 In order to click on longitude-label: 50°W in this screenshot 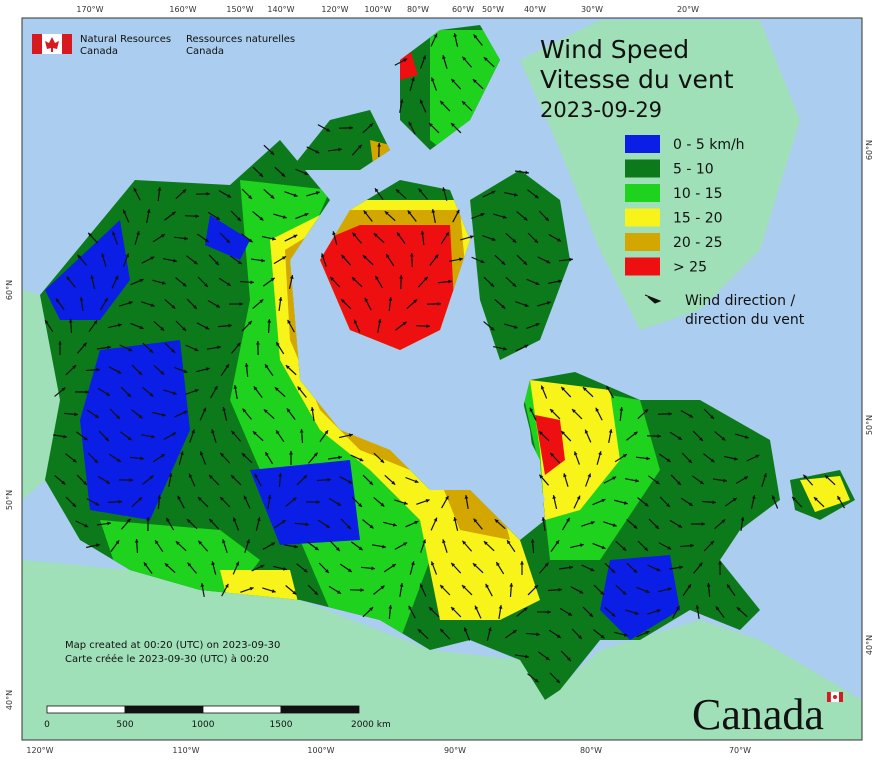, I will do `click(493, 9)`.